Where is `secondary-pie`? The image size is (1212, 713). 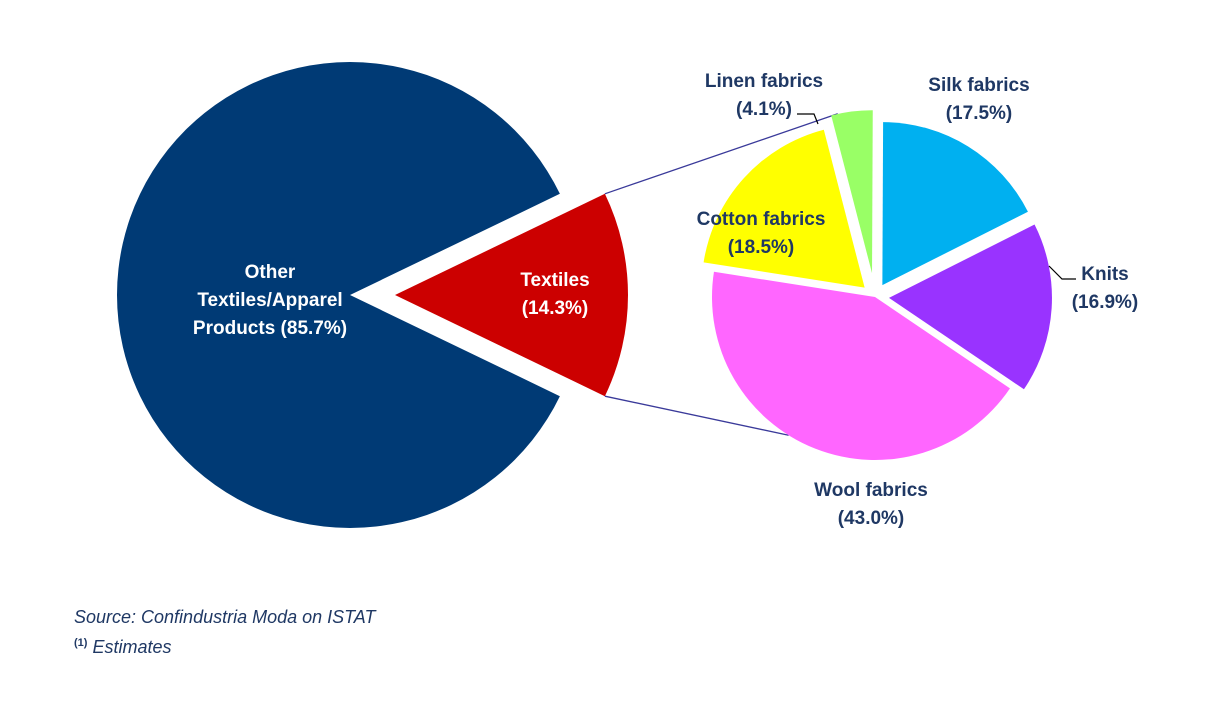
secondary-pie is located at coordinates (877, 285).